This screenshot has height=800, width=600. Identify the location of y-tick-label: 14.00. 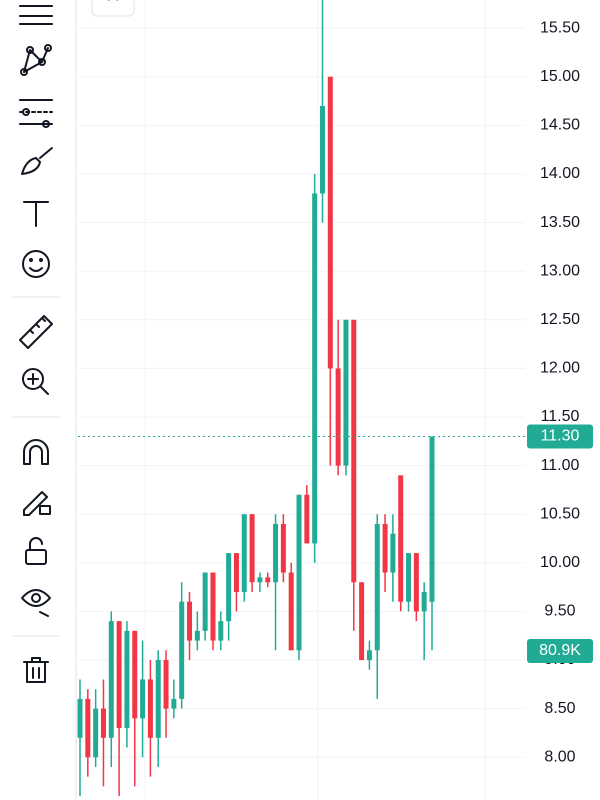
(560, 173).